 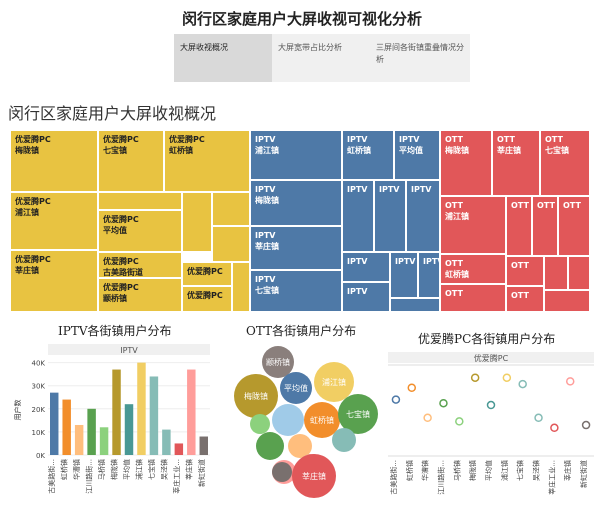 What do you see at coordinates (39, 433) in the screenshot?
I see `y-tick-label: 10K` at bounding box center [39, 433].